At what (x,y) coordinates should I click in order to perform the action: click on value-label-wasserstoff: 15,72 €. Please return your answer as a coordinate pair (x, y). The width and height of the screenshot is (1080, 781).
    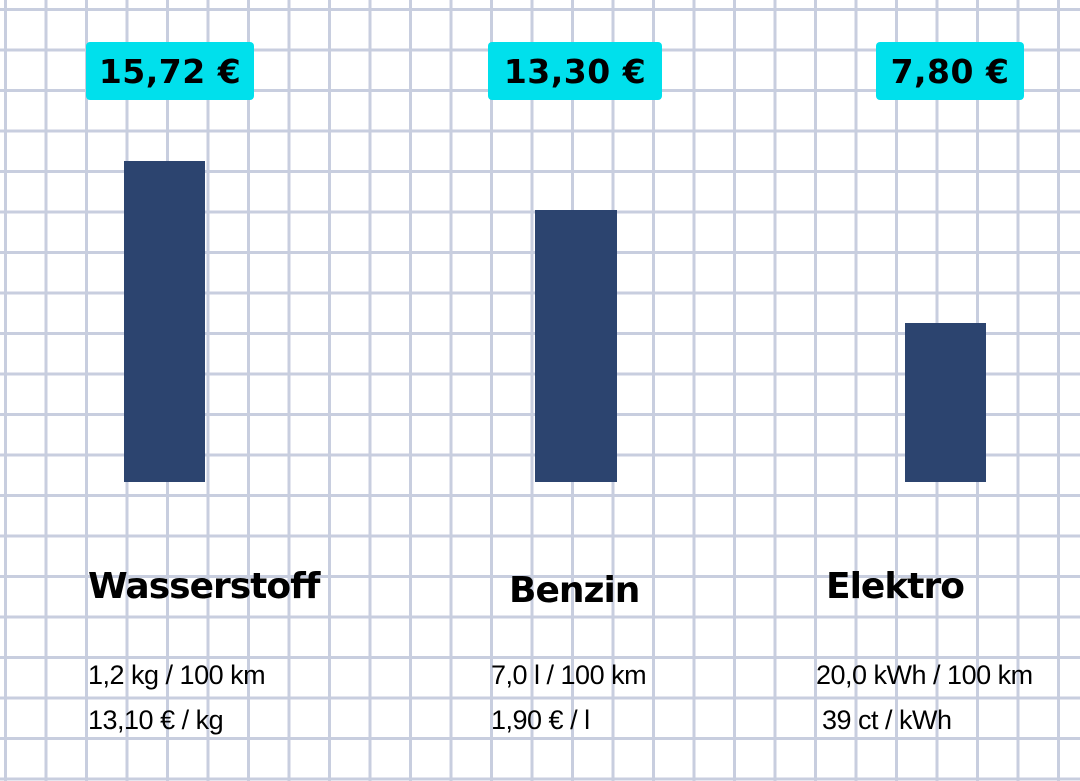
    Looking at the image, I should click on (170, 71).